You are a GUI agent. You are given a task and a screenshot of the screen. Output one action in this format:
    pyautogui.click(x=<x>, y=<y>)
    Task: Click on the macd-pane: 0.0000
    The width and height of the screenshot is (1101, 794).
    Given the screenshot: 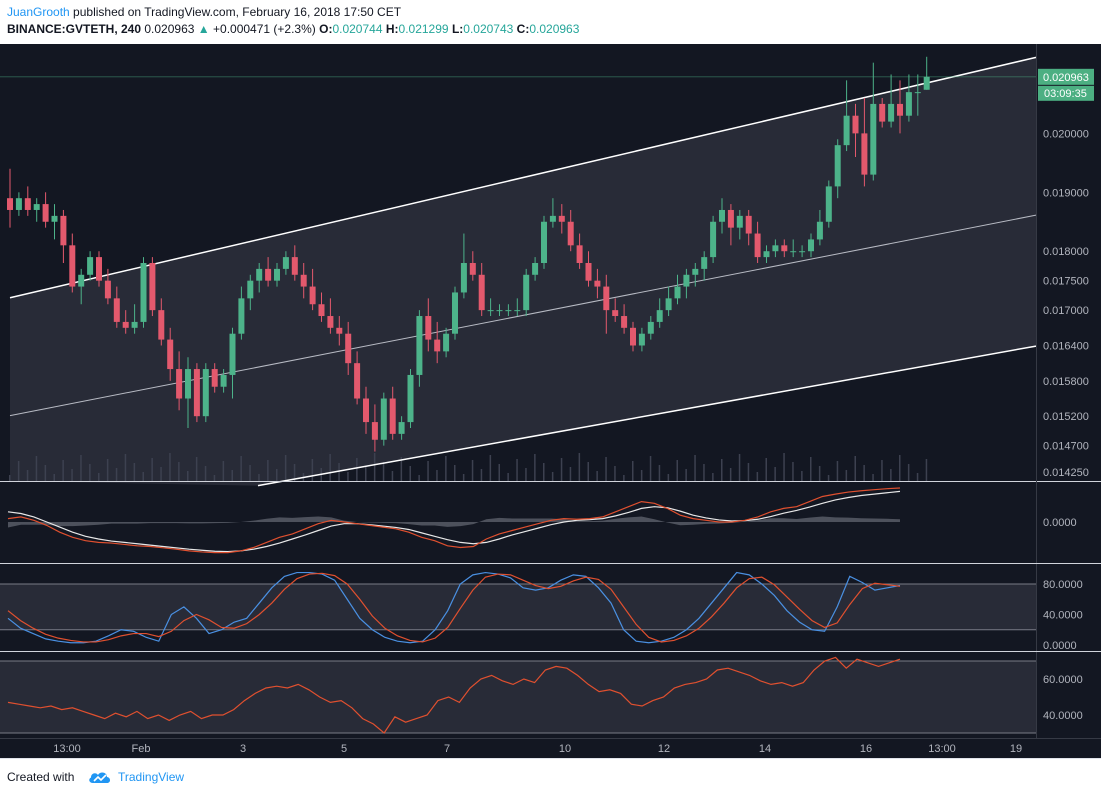 What is the action you would take?
    pyautogui.click(x=550, y=525)
    